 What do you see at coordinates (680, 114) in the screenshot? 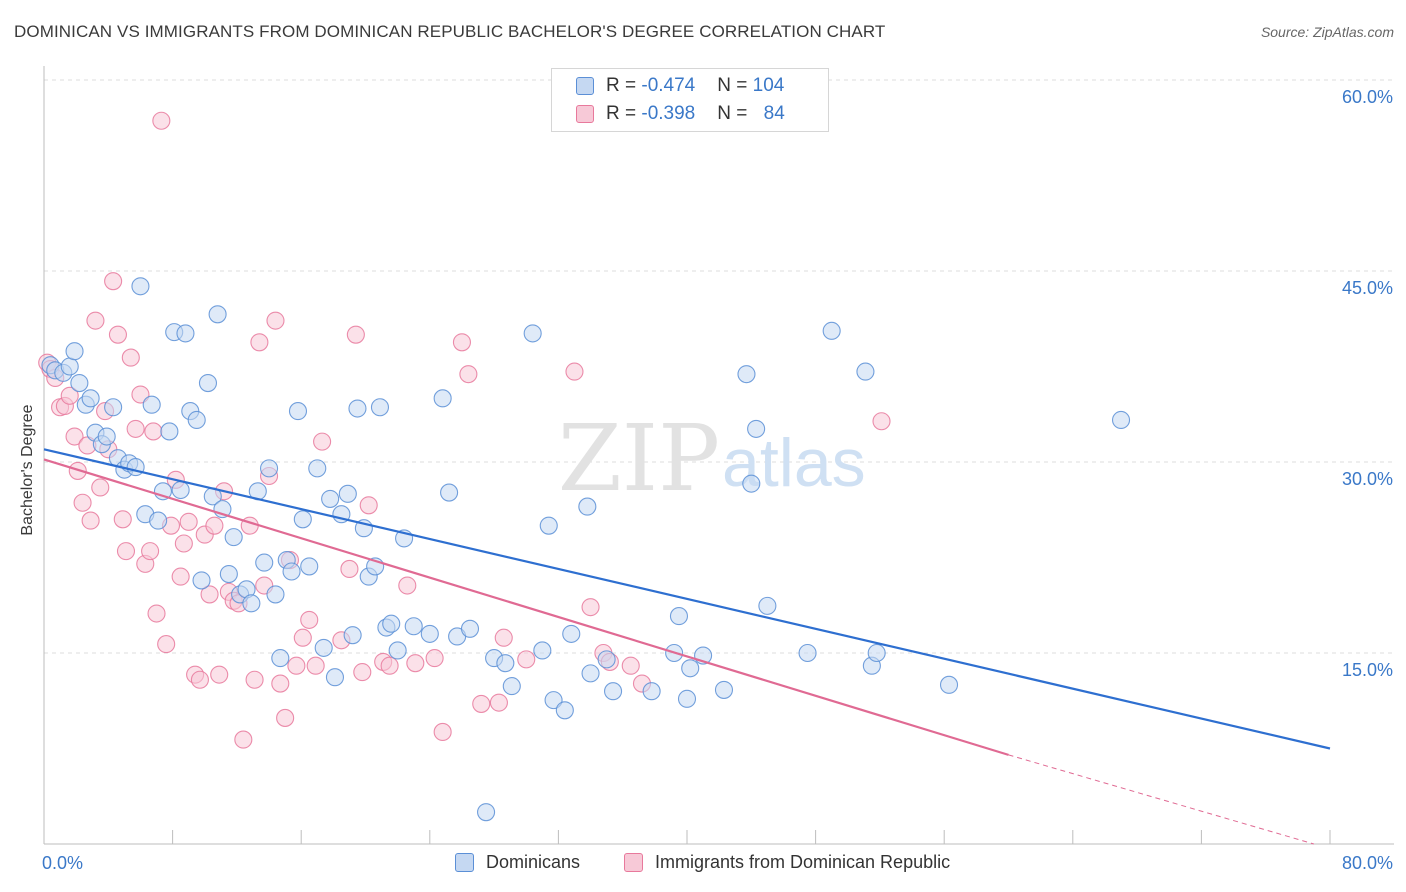
I see `legend-row-immigrants: R = -0.398 N = 84` at bounding box center [680, 114].